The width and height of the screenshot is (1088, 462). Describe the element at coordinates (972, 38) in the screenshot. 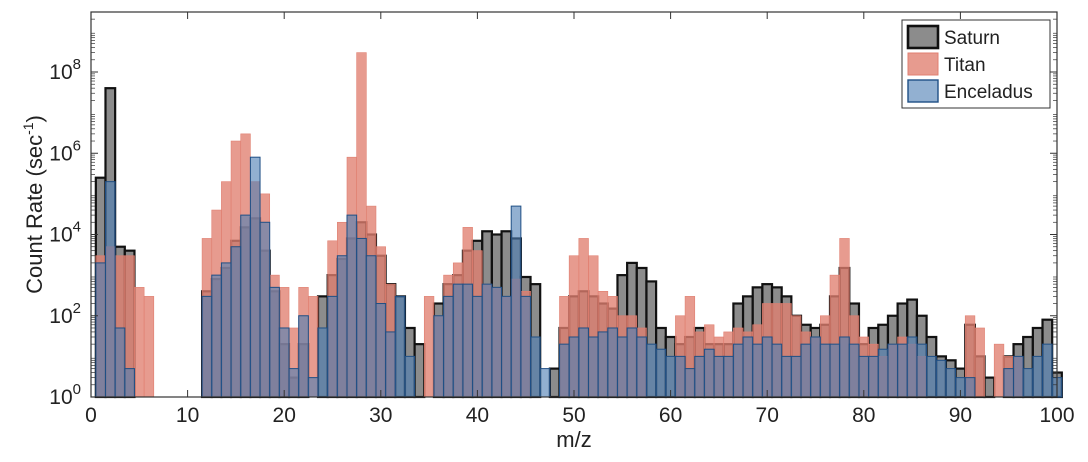

I see `legend-label: Saturn` at that location.